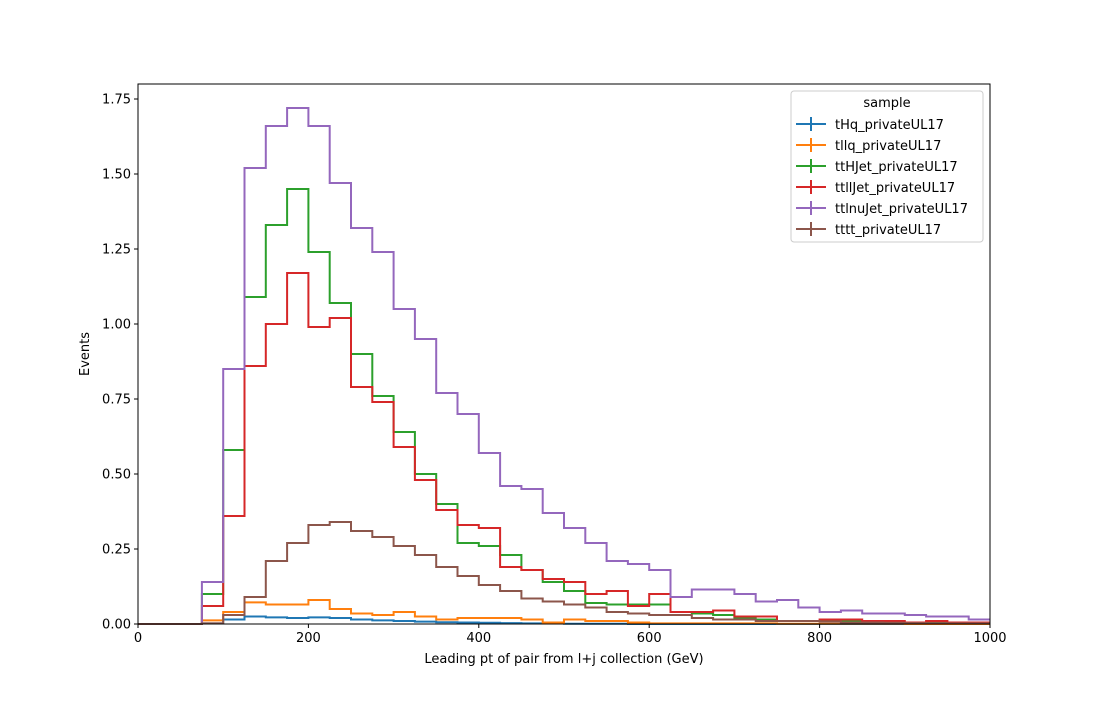 The width and height of the screenshot is (1100, 704). What do you see at coordinates (116, 625) in the screenshot?
I see `y-tick-label: 0.00` at bounding box center [116, 625].